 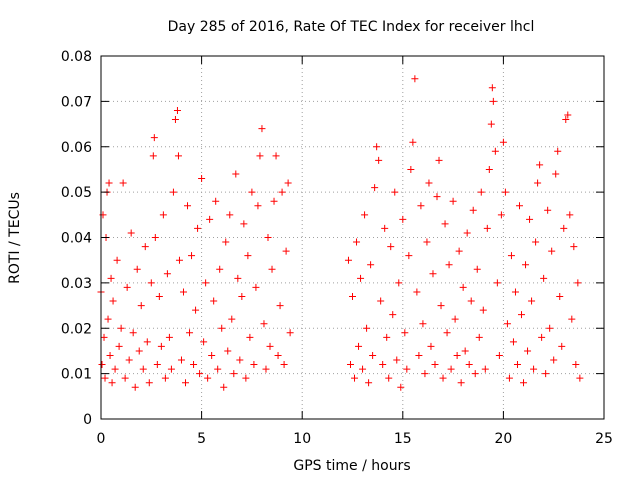 What do you see at coordinates (302, 439) in the screenshot?
I see `x-tick-label: 10` at bounding box center [302, 439].